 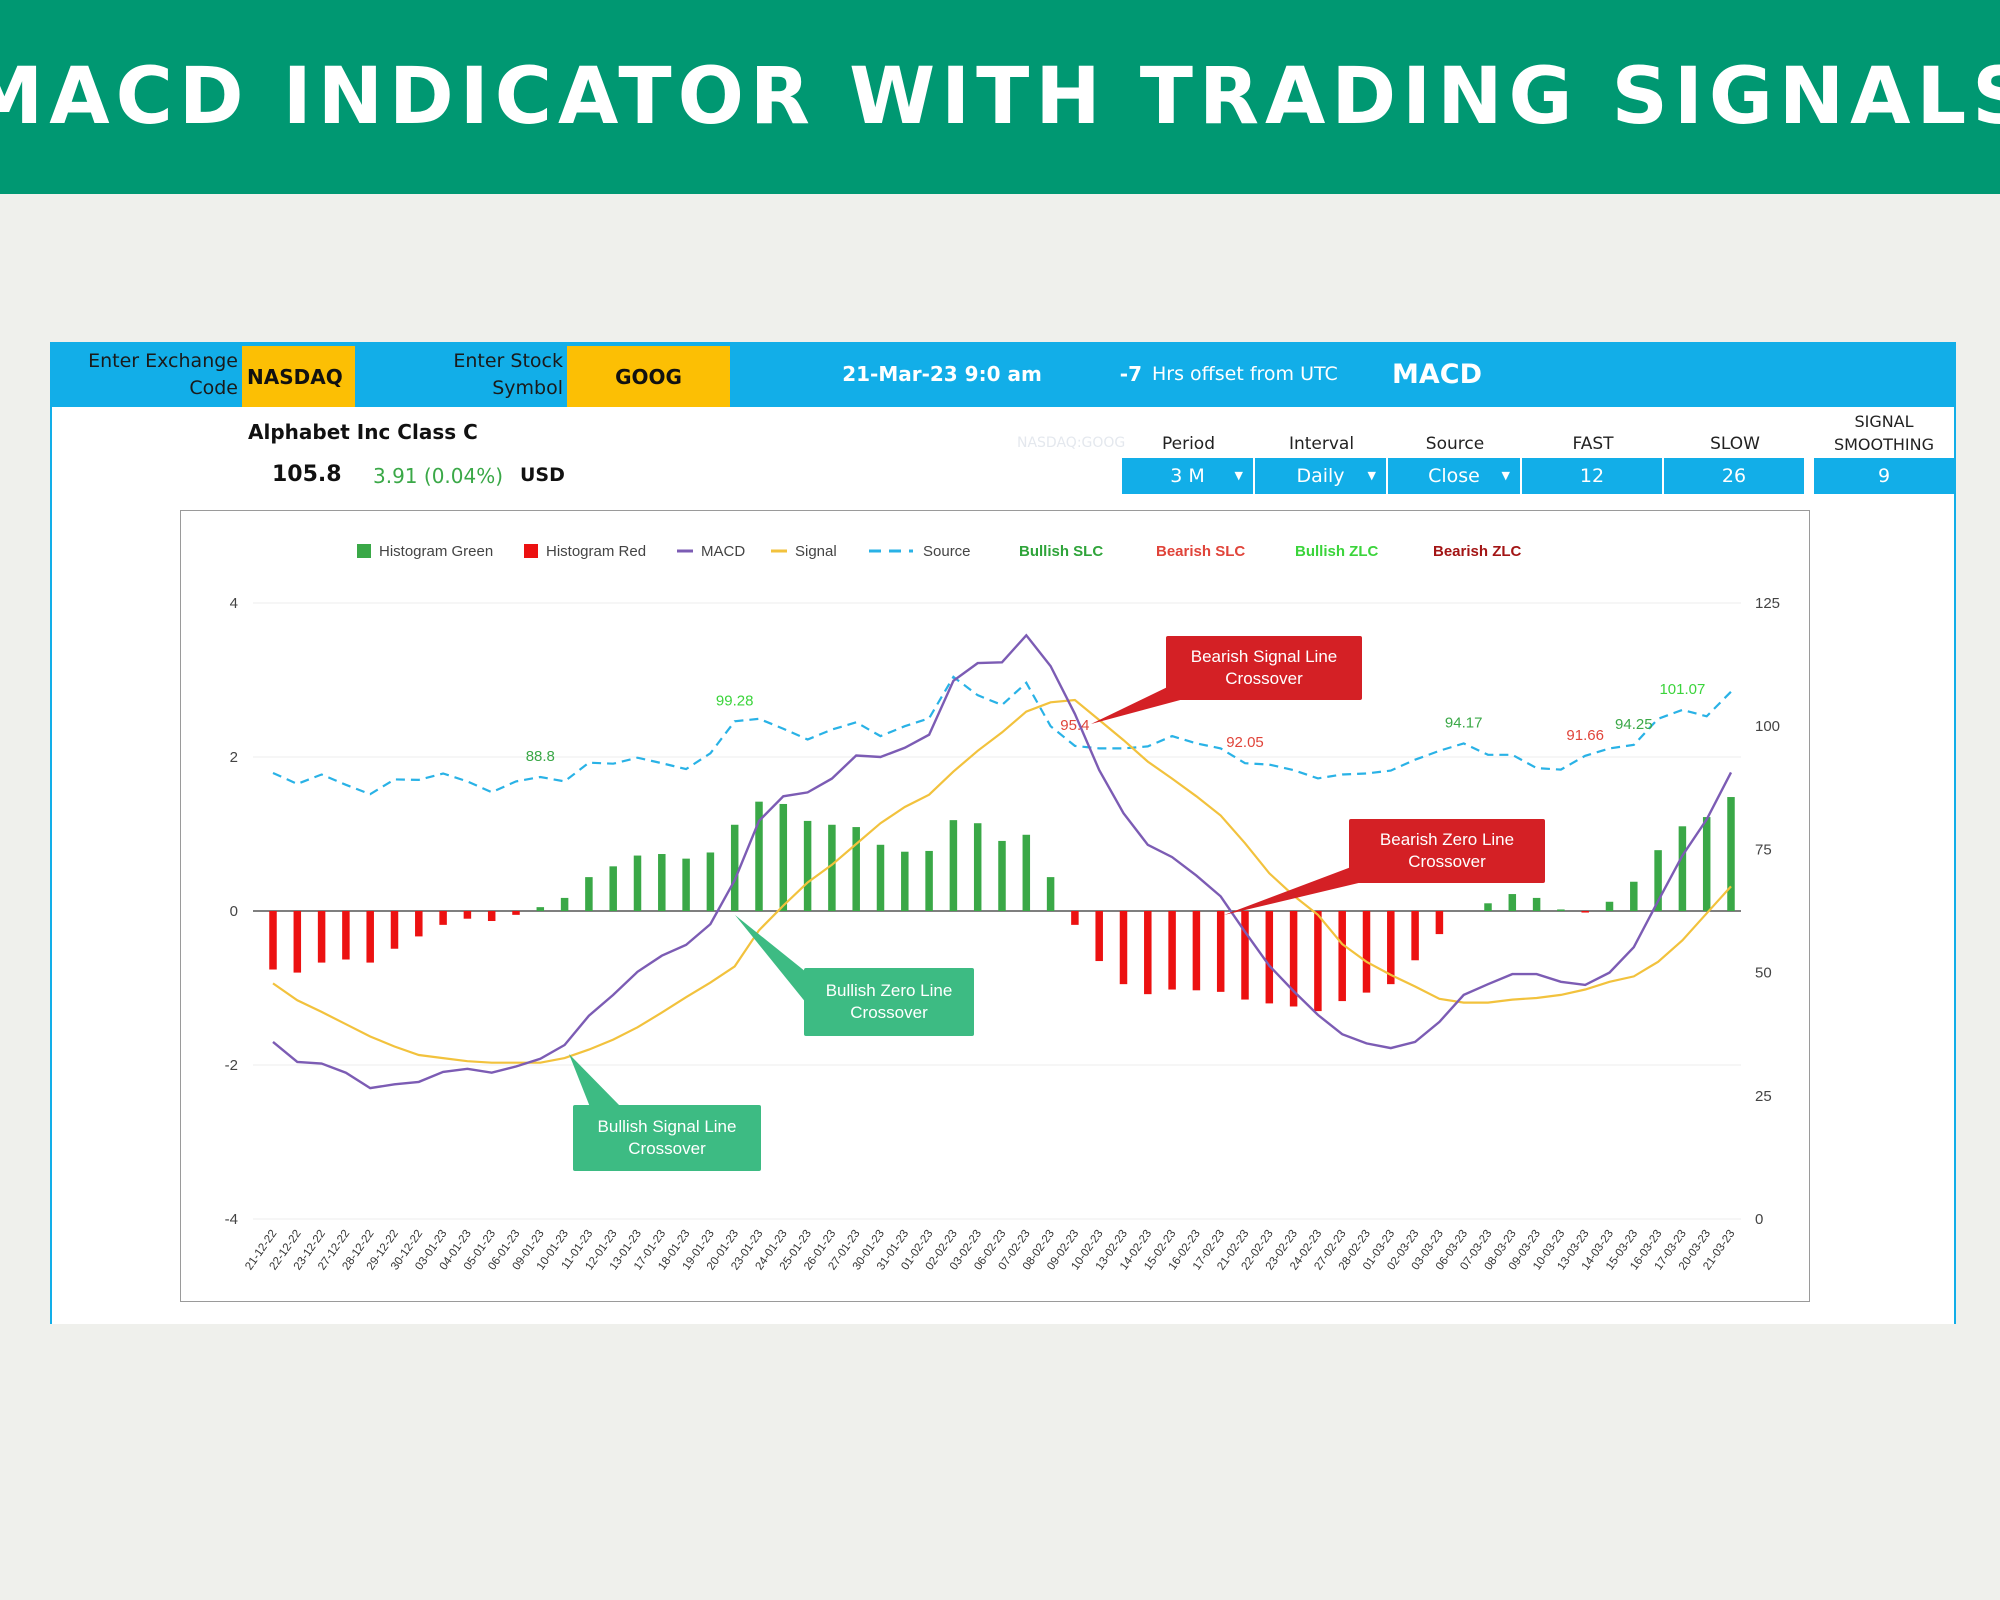 I want to click on datetime-display: 21-Mar-23 9:0 am, so click(x=942, y=374).